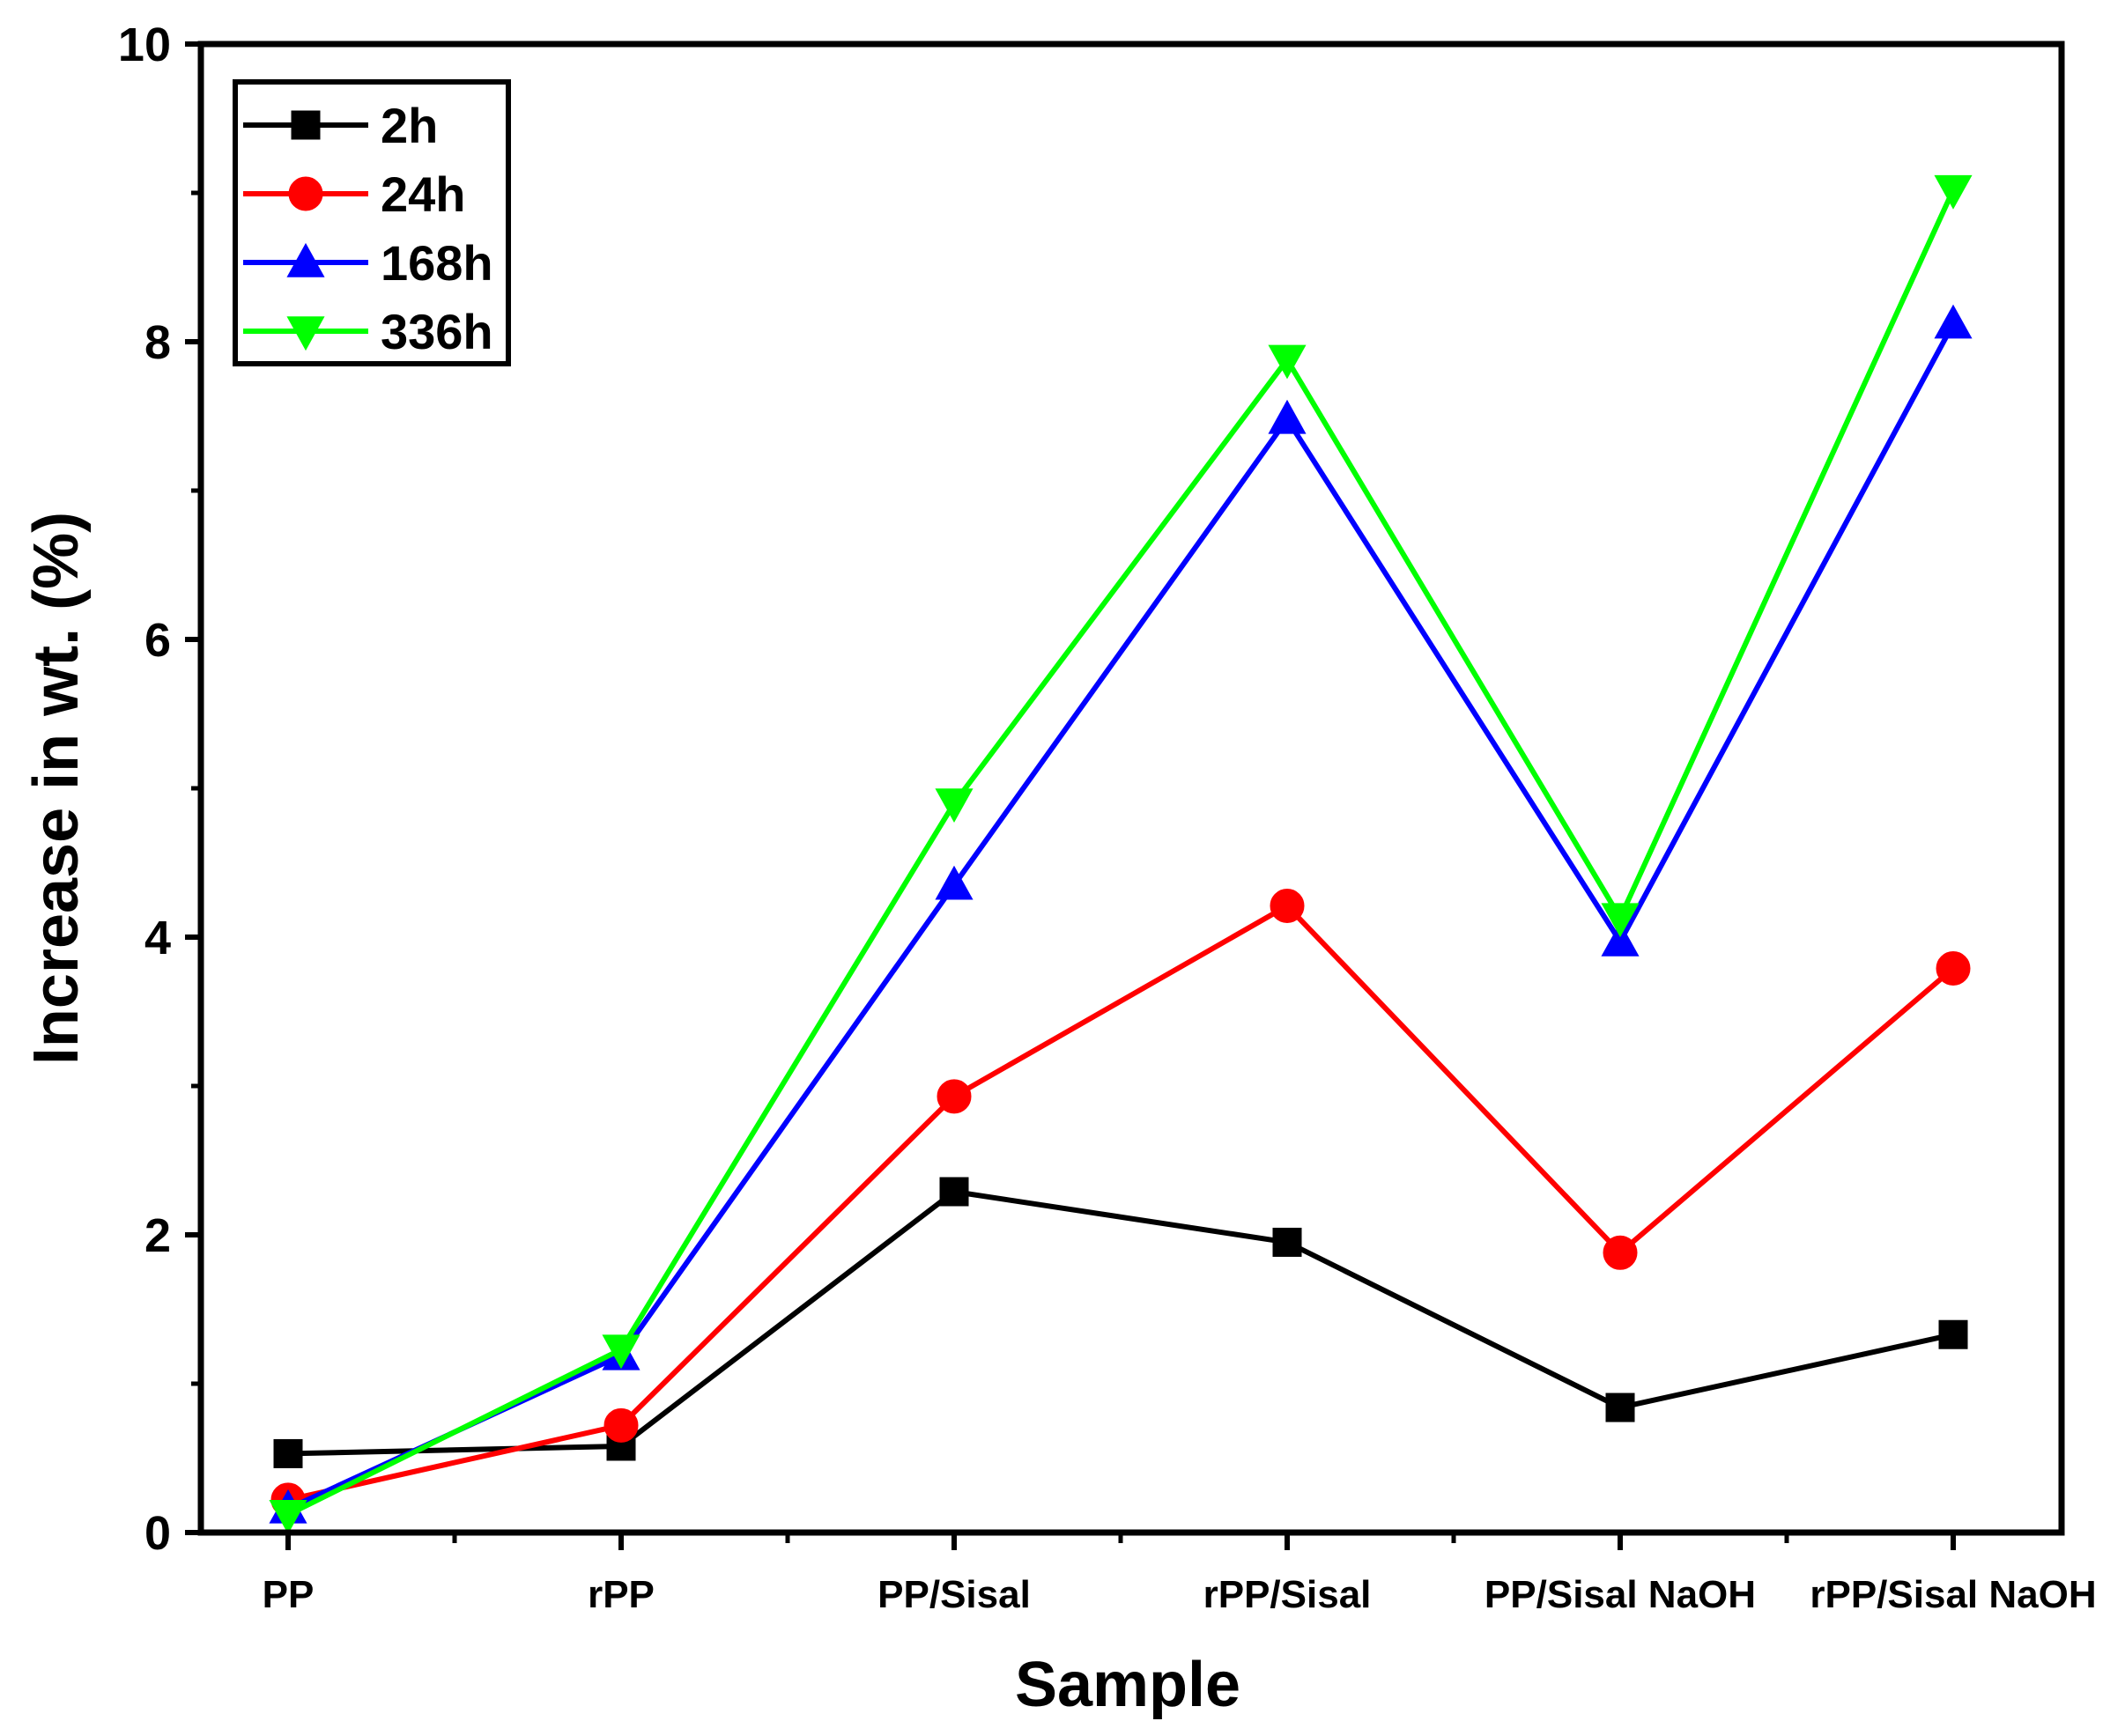  I want to click on y-tick-label: 4, so click(157, 938).